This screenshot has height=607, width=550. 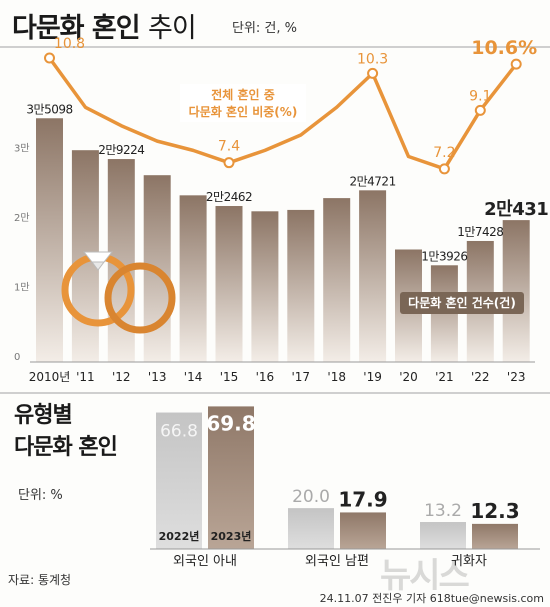 I want to click on x-tick-label: '22, so click(x=480, y=377).